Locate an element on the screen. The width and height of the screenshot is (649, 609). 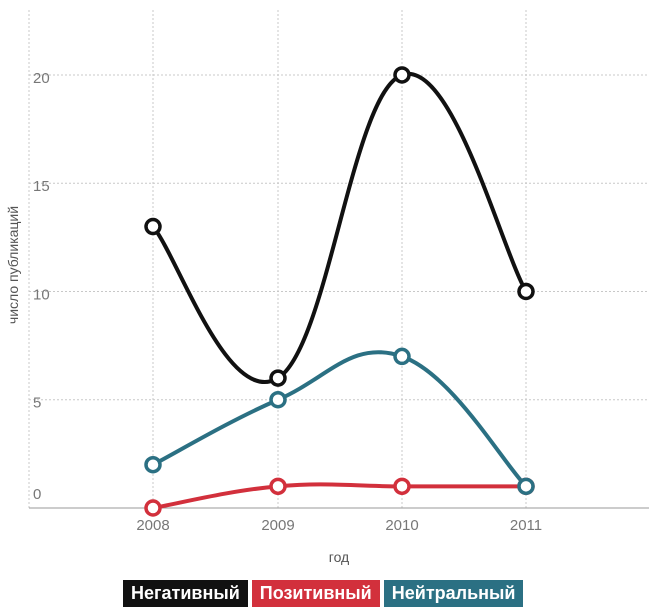
x-tick-label: 2009 is located at coordinates (277, 525).